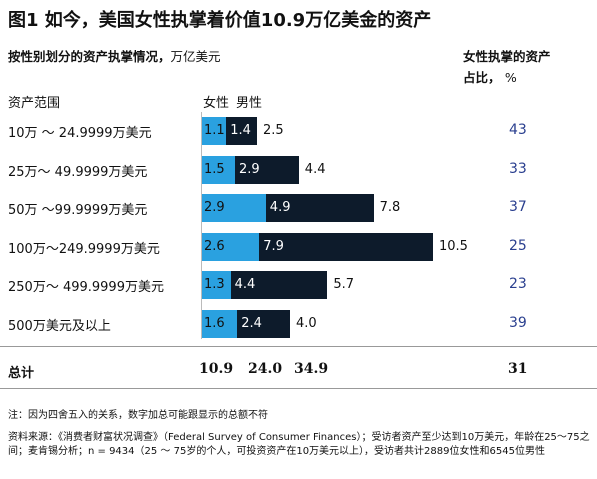 The image size is (597, 479). What do you see at coordinates (510, 77) in the screenshot?
I see `share-header-unit: %` at bounding box center [510, 77].